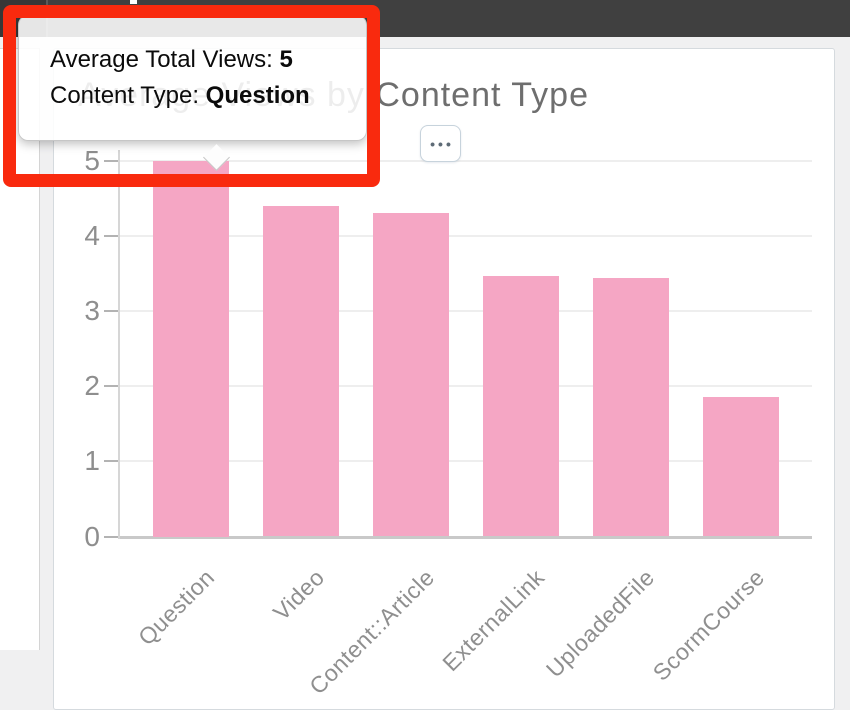 The width and height of the screenshot is (850, 710). I want to click on tooltip-metric-value: 5, so click(286, 59).